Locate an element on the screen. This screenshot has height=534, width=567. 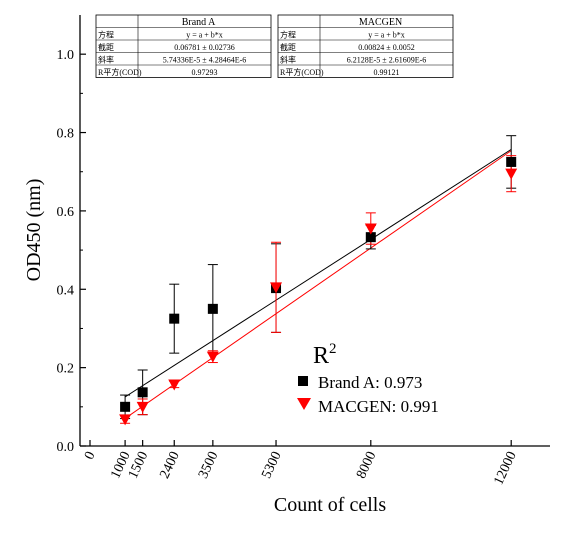
x-tick-label: 12000 is located at coordinates (505, 468).